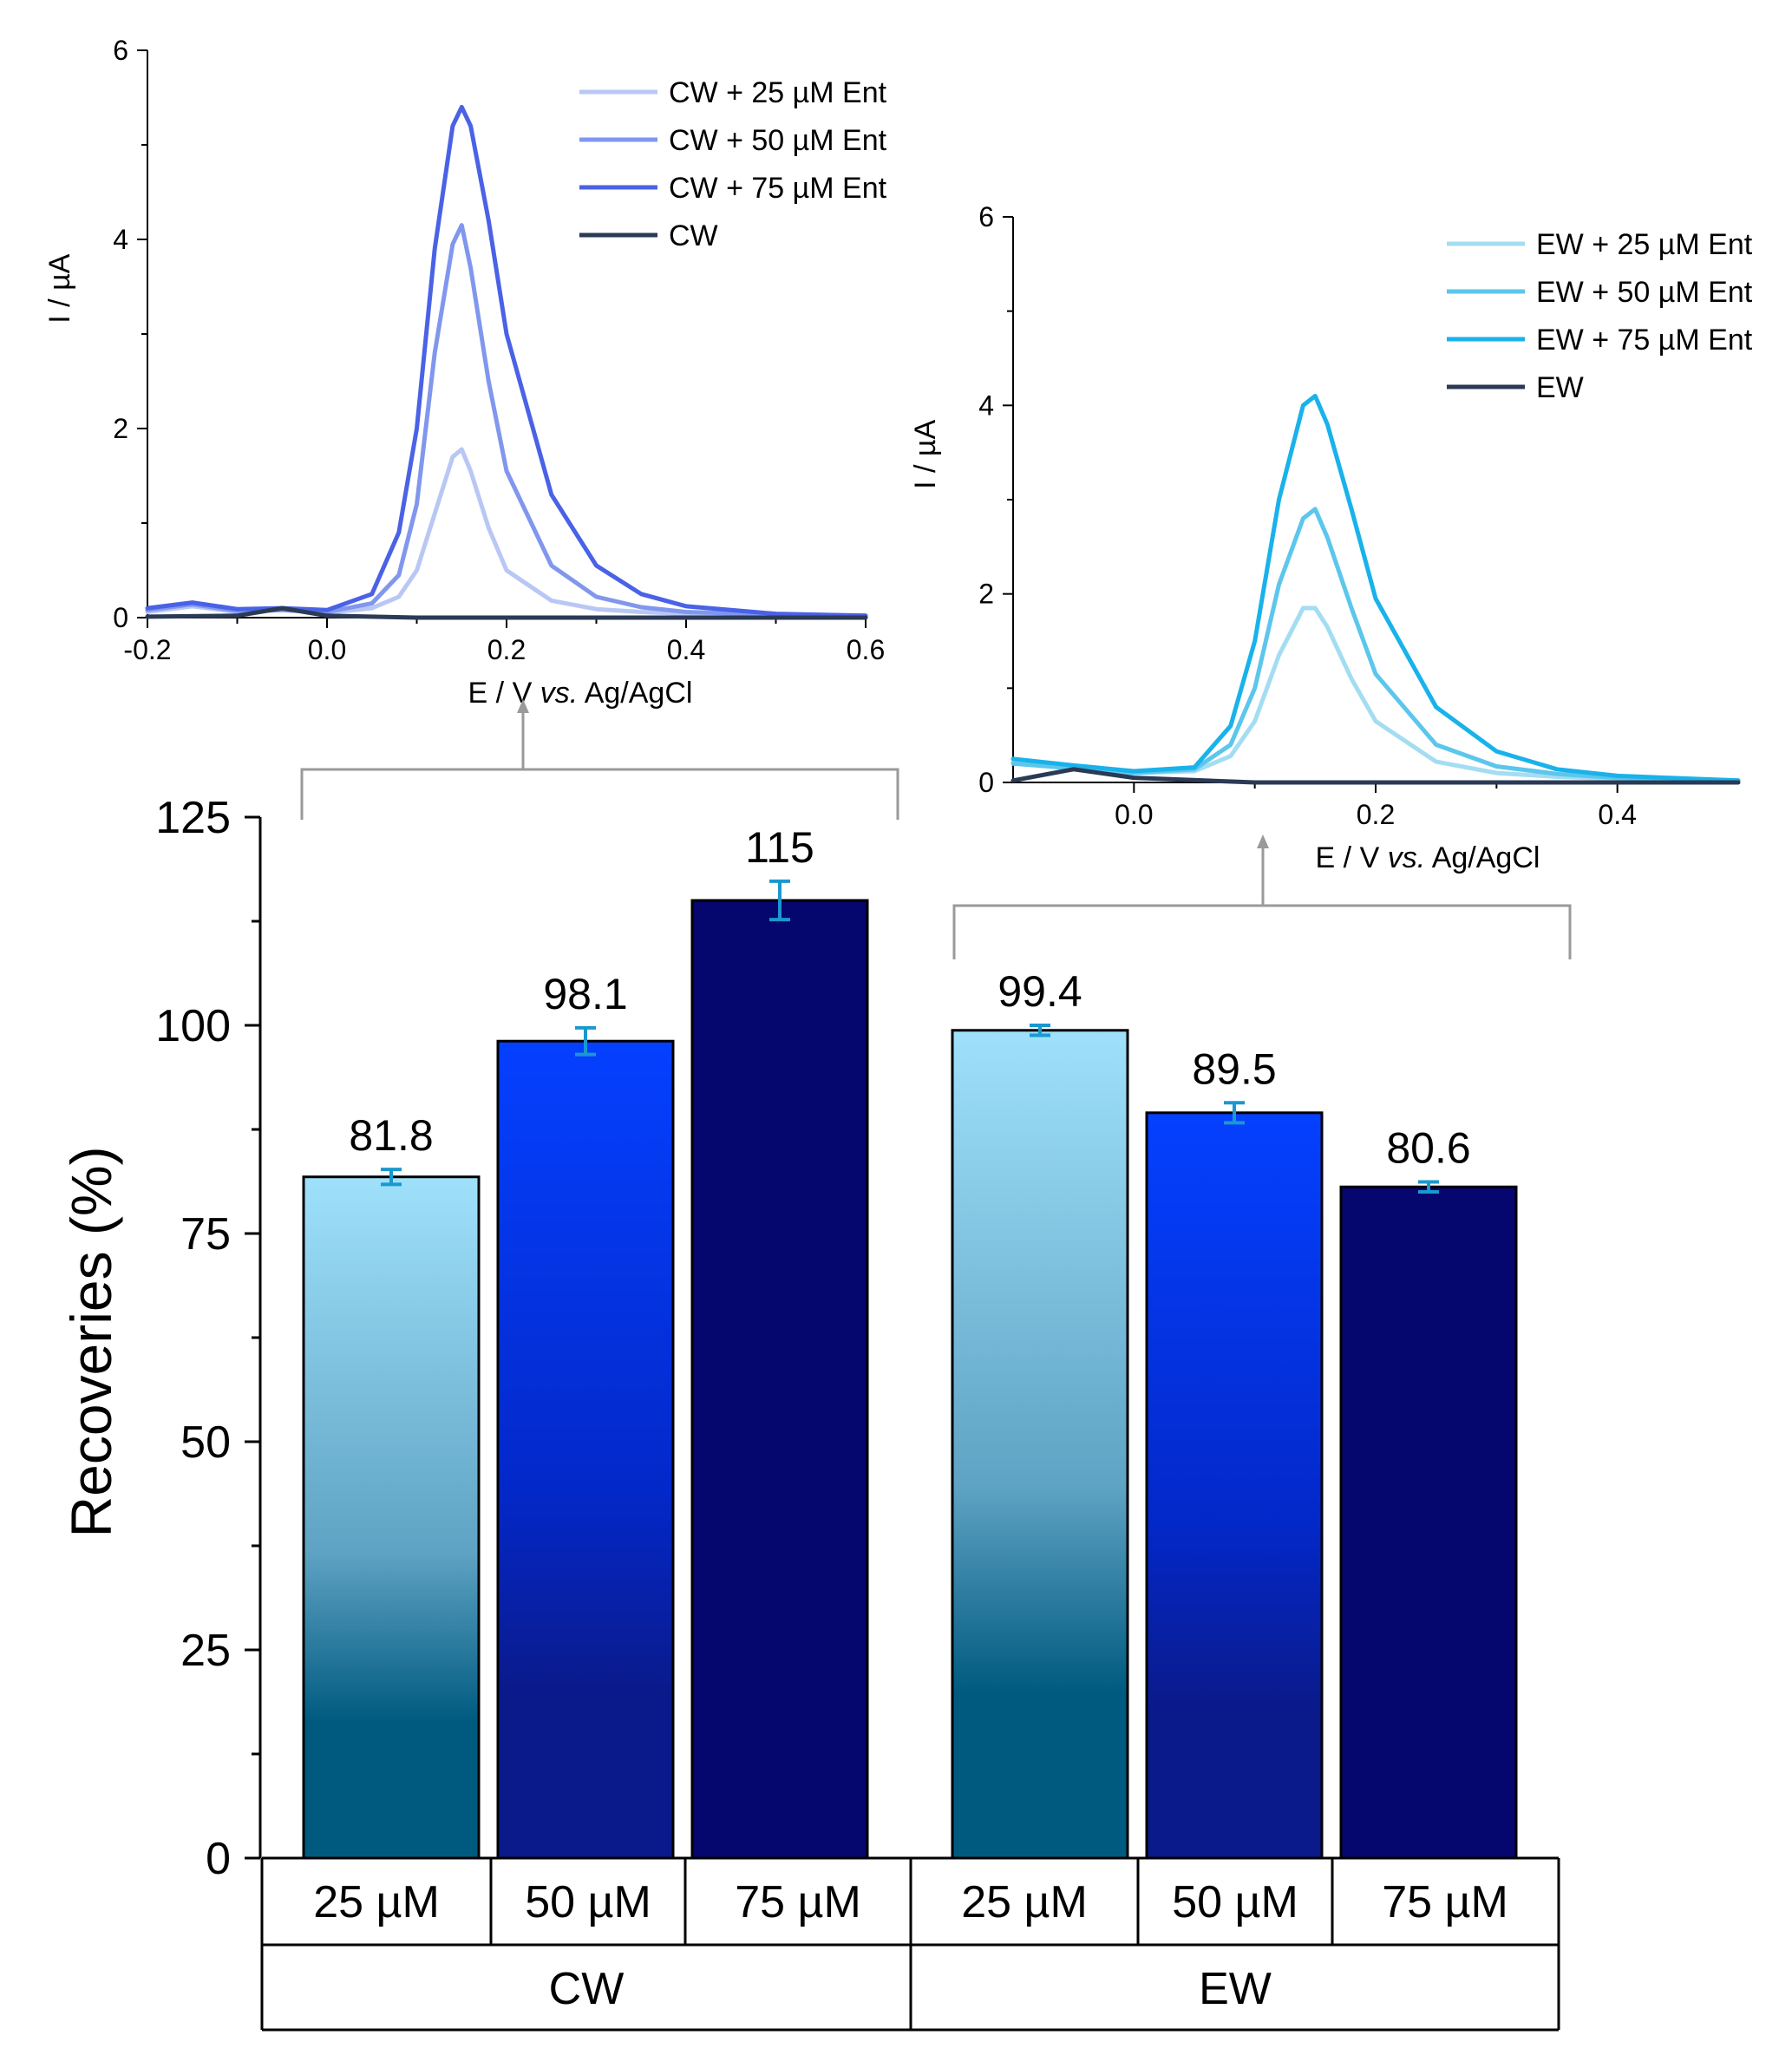  What do you see at coordinates (205, 1651) in the screenshot?
I see `y-tick-label: 25` at bounding box center [205, 1651].